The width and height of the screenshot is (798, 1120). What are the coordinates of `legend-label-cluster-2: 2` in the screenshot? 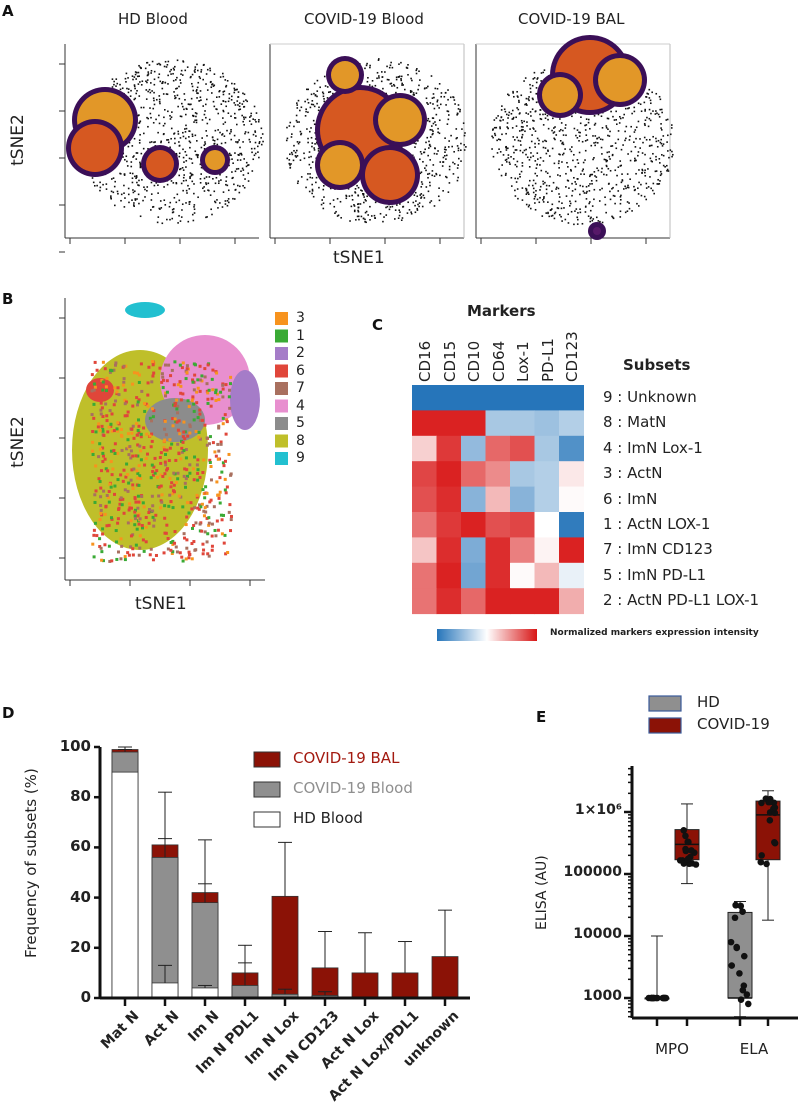 It's located at (300, 353).